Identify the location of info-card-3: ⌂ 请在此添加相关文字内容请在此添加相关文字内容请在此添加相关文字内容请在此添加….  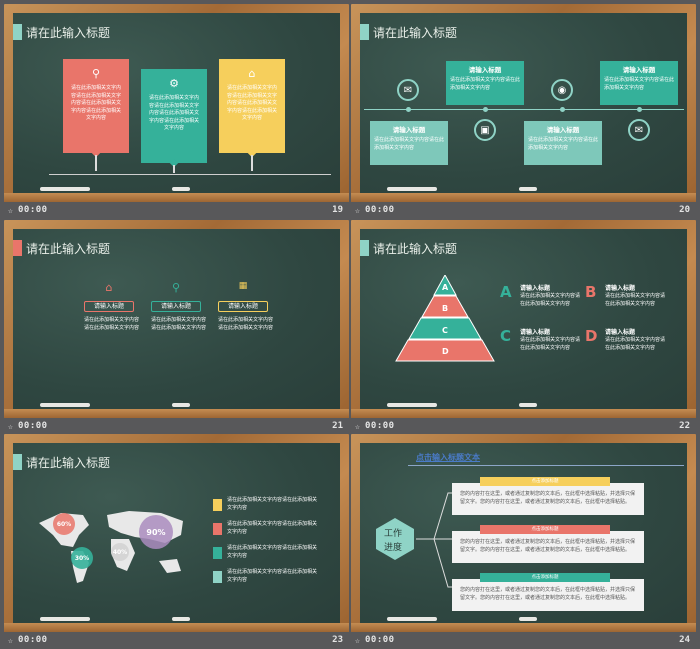
(252, 106).